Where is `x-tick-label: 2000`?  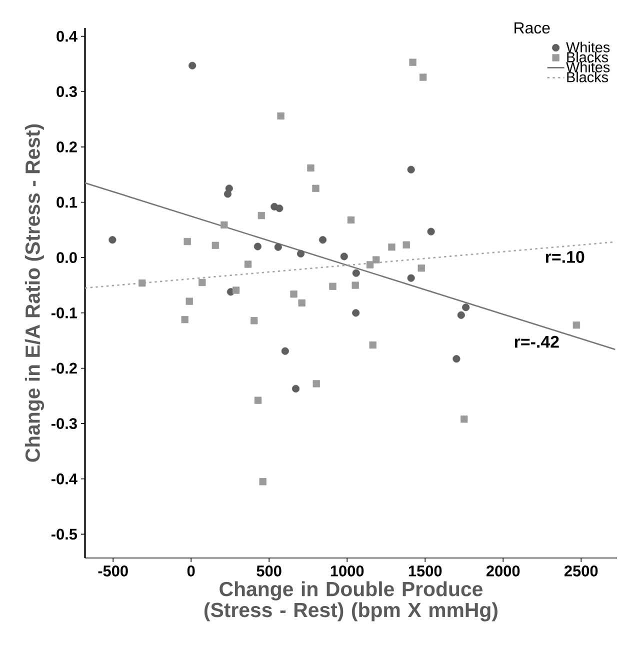 x-tick-label: 2000 is located at coordinates (503, 571).